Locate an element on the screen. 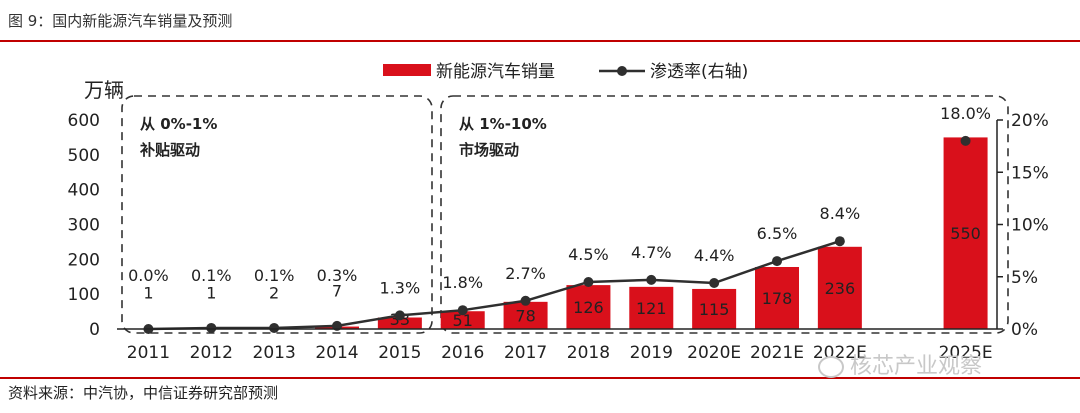 The height and width of the screenshot is (413, 1080). watermark-text: 核芯产业观察 is located at coordinates (916, 366).